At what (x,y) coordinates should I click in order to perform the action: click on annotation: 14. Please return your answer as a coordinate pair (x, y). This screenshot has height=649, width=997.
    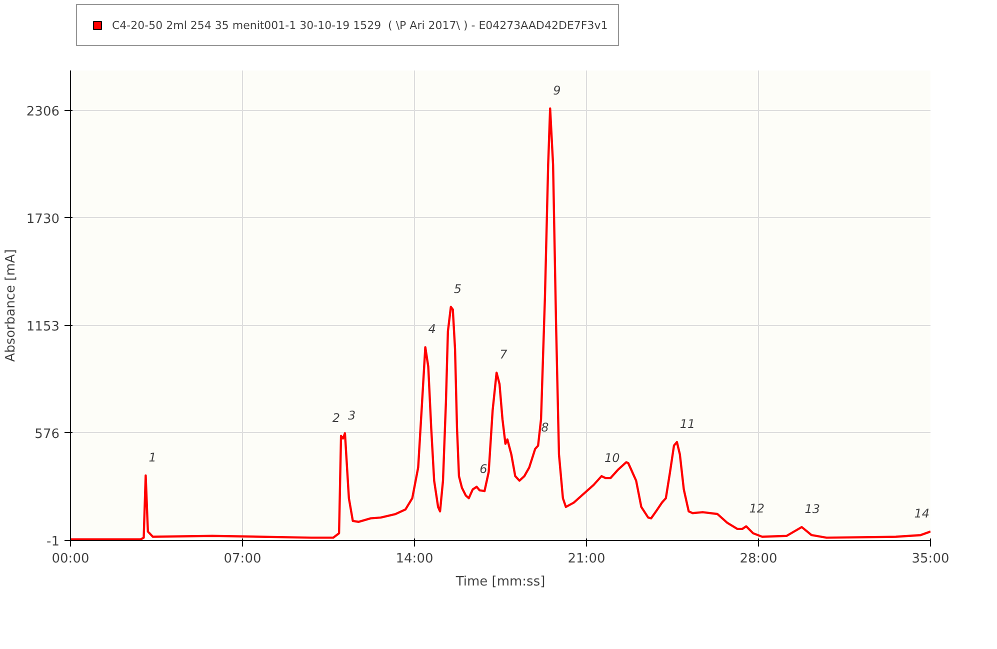
    Looking at the image, I should click on (922, 513).